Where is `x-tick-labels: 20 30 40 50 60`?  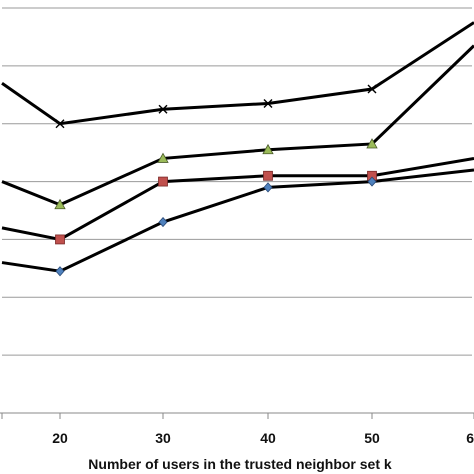 x-tick-labels: 20 30 40 50 60 is located at coordinates (263, 438).